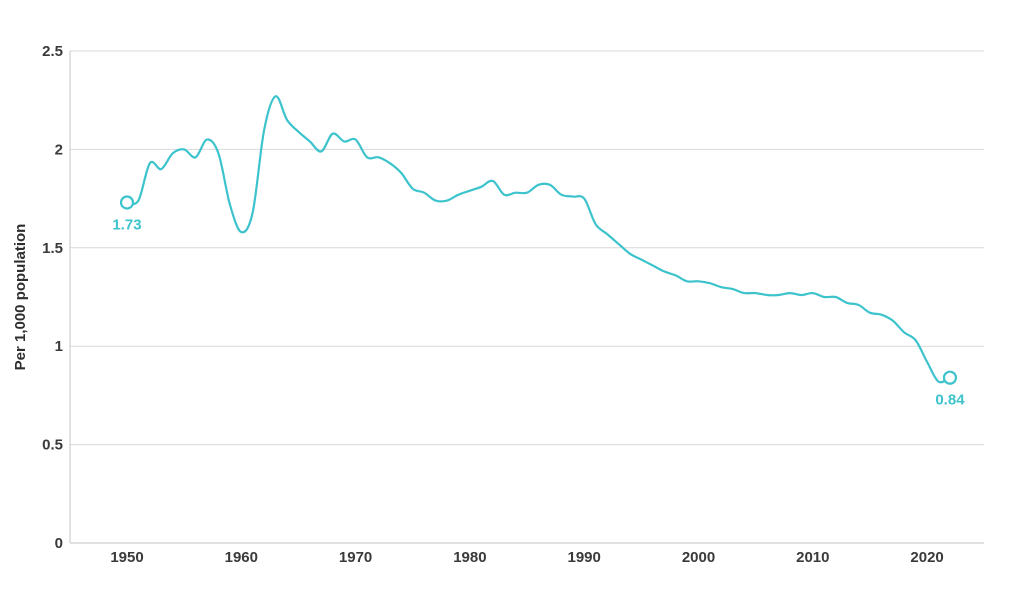 The width and height of the screenshot is (1024, 614). What do you see at coordinates (950, 400) in the screenshot?
I see `endpoint-value-label: 0.84` at bounding box center [950, 400].